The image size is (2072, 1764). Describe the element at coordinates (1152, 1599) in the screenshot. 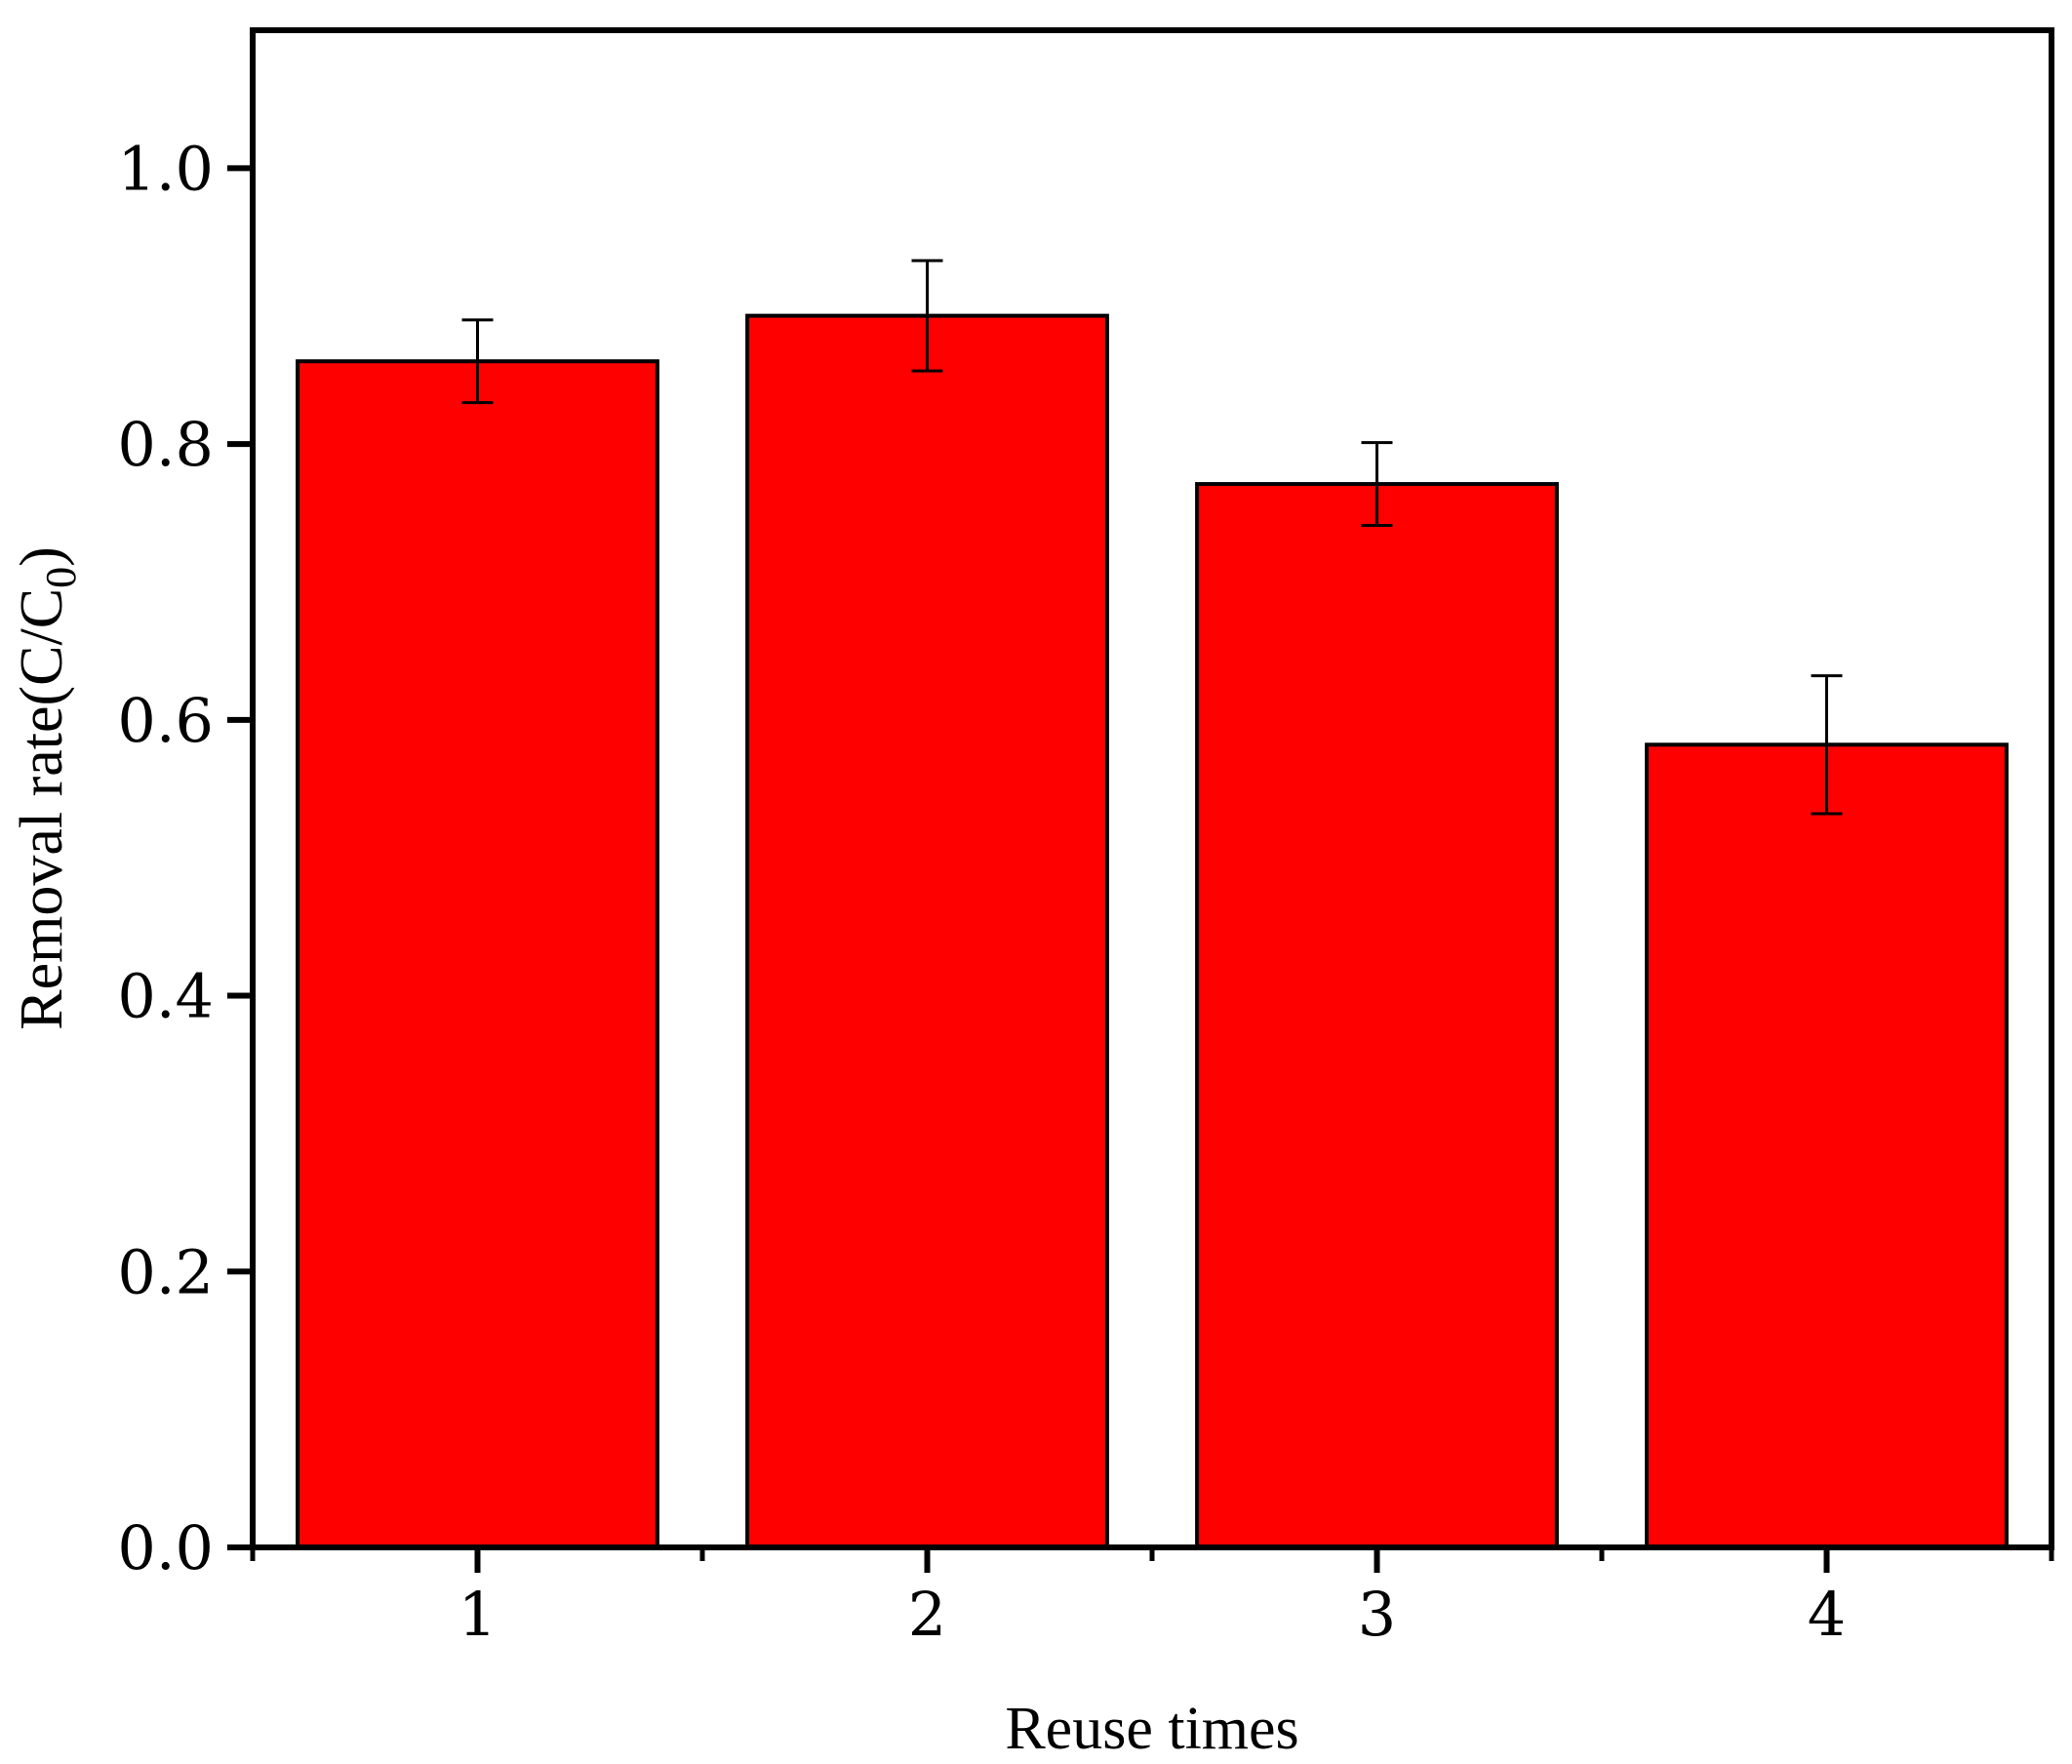

I see `x-axis: 1 2 3 4` at that location.